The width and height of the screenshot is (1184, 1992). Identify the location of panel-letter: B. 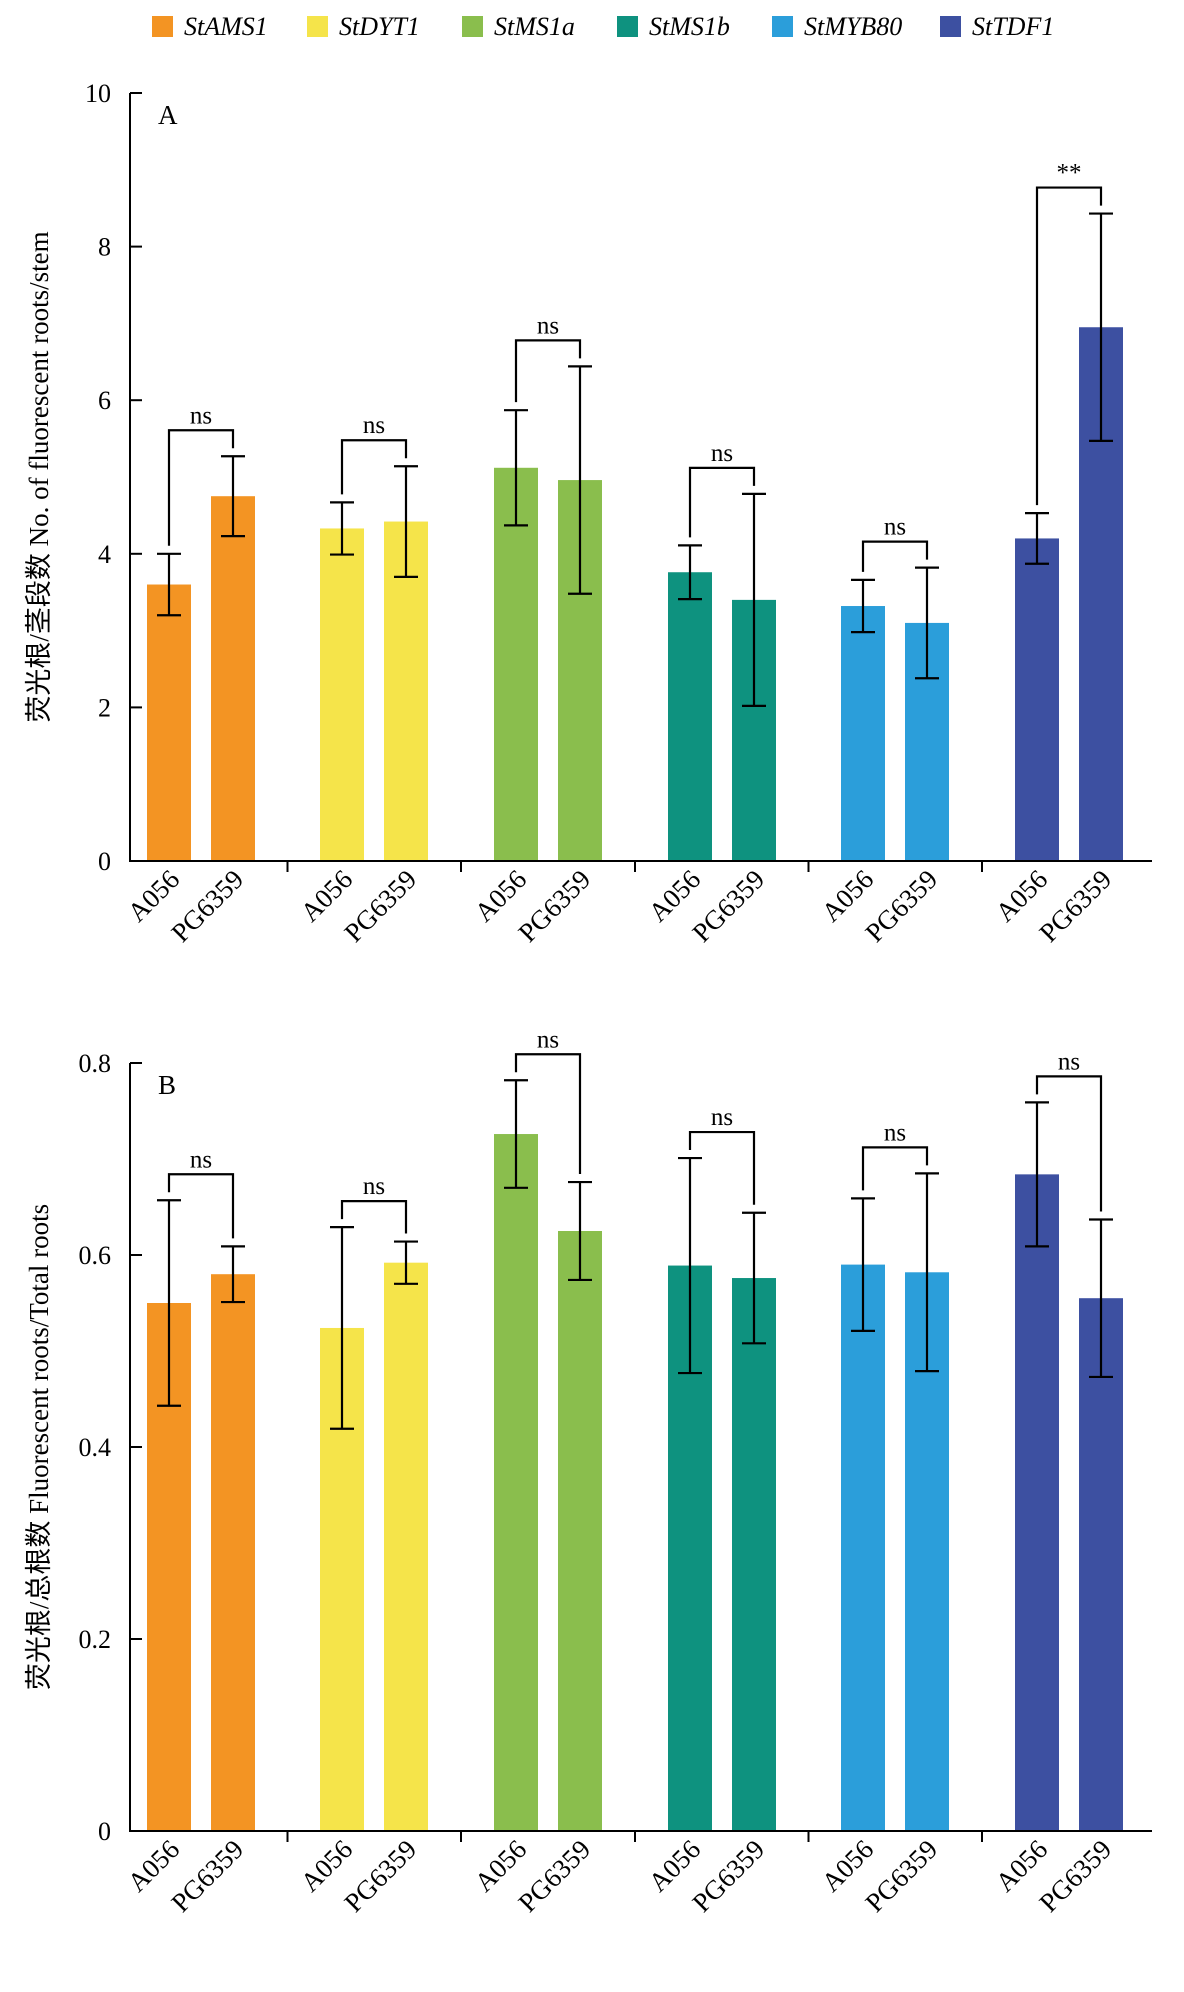
(167, 1085).